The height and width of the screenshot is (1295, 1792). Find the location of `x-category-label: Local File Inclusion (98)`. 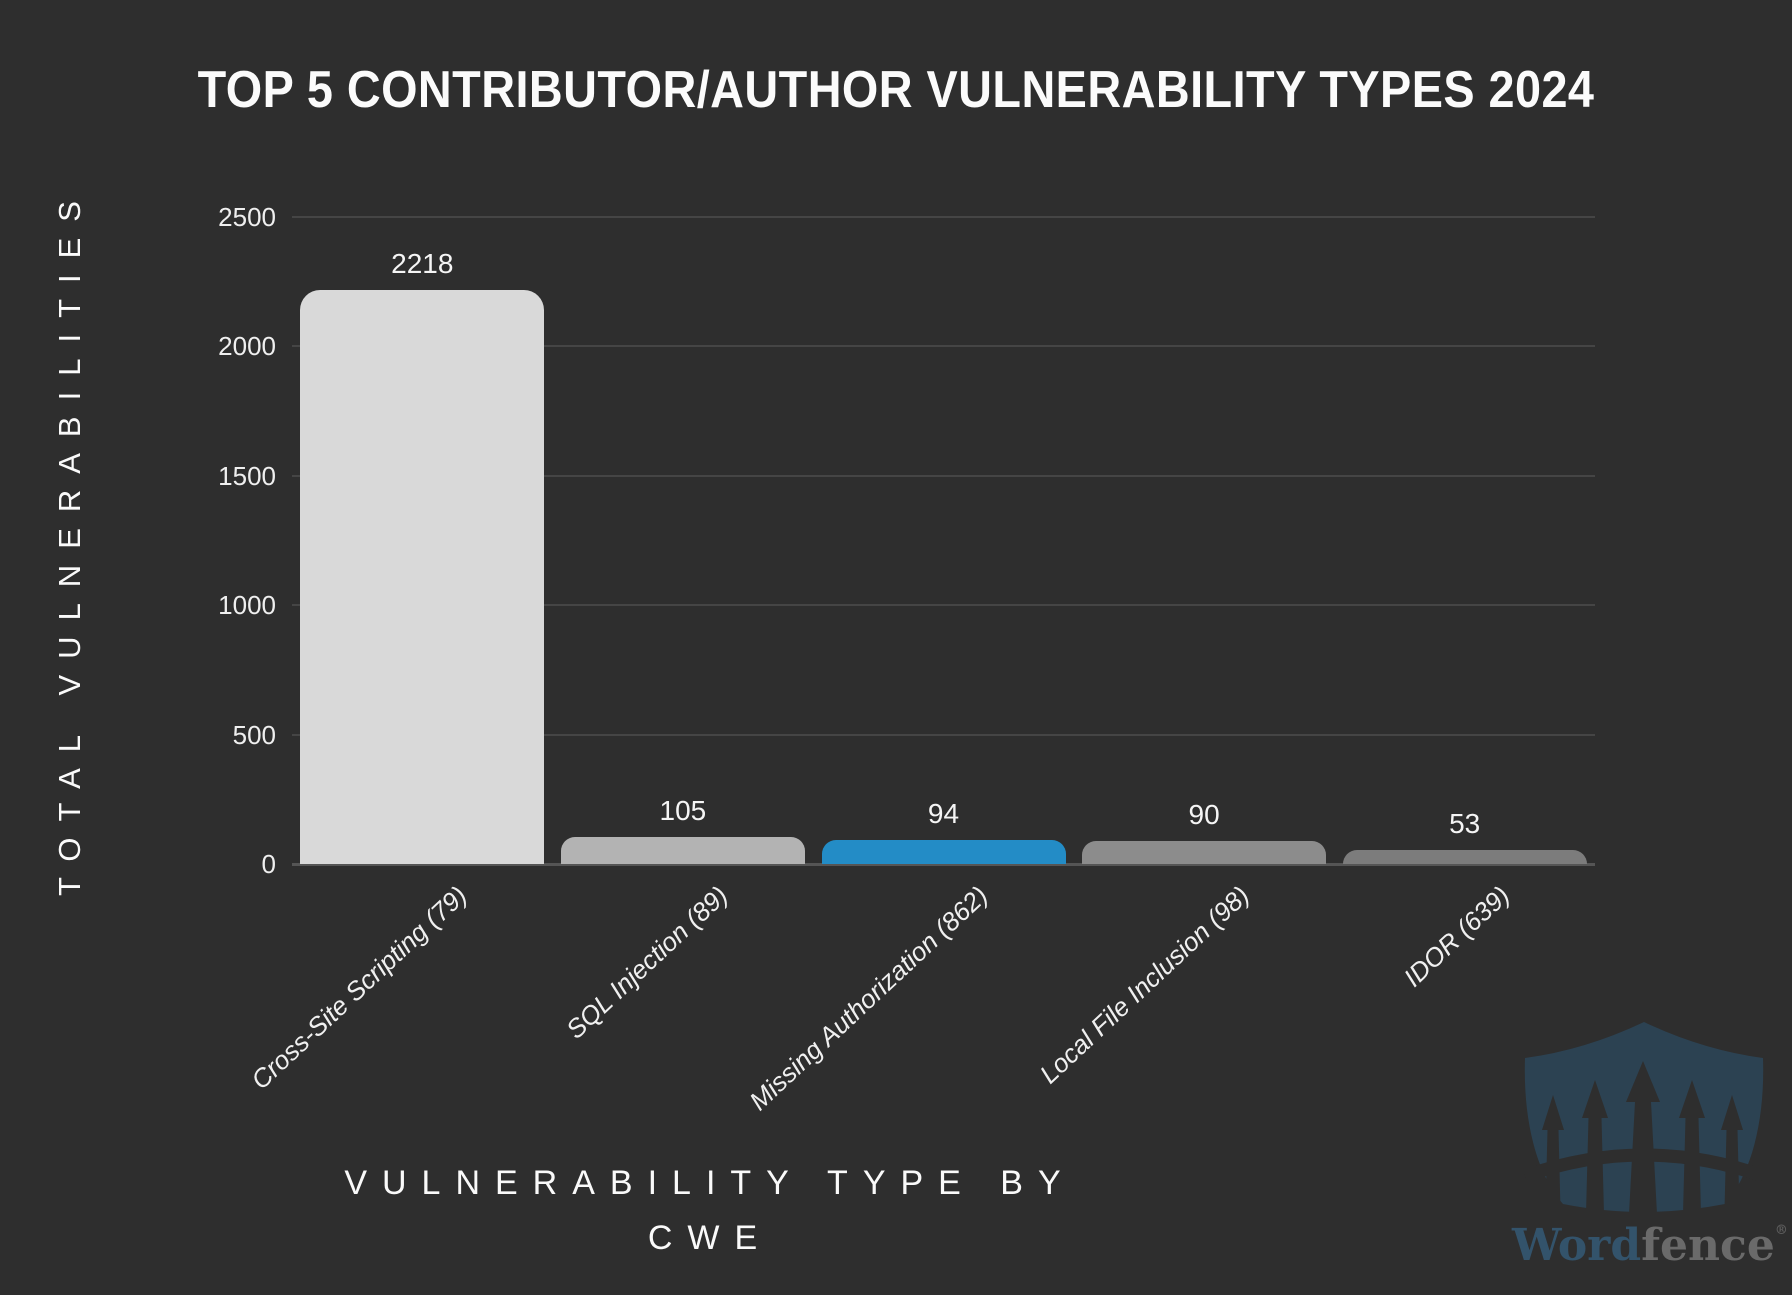

x-category-label: Local File Inclusion (98) is located at coordinates (1144, 985).